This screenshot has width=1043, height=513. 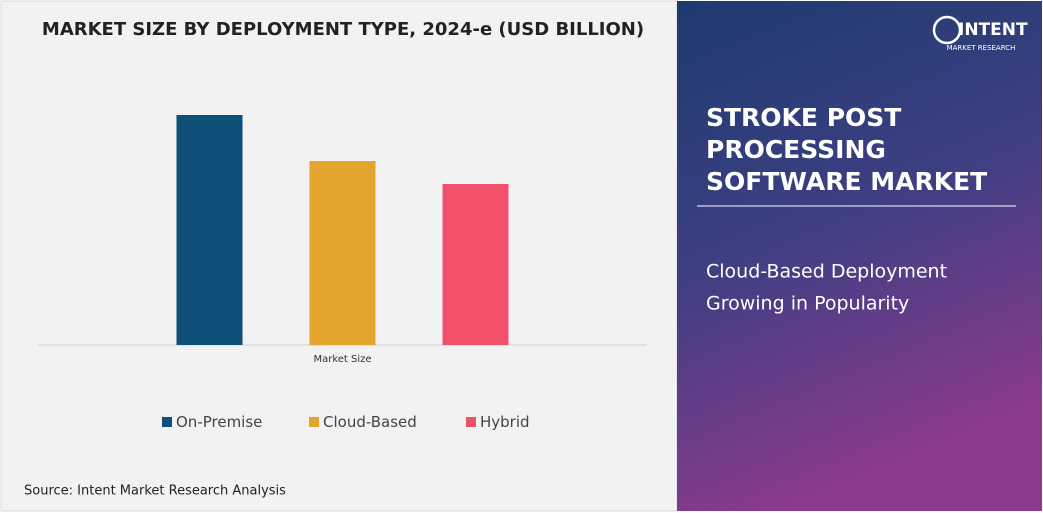 I want to click on source: Source: Intent Market Research Analysis, so click(x=155, y=491).